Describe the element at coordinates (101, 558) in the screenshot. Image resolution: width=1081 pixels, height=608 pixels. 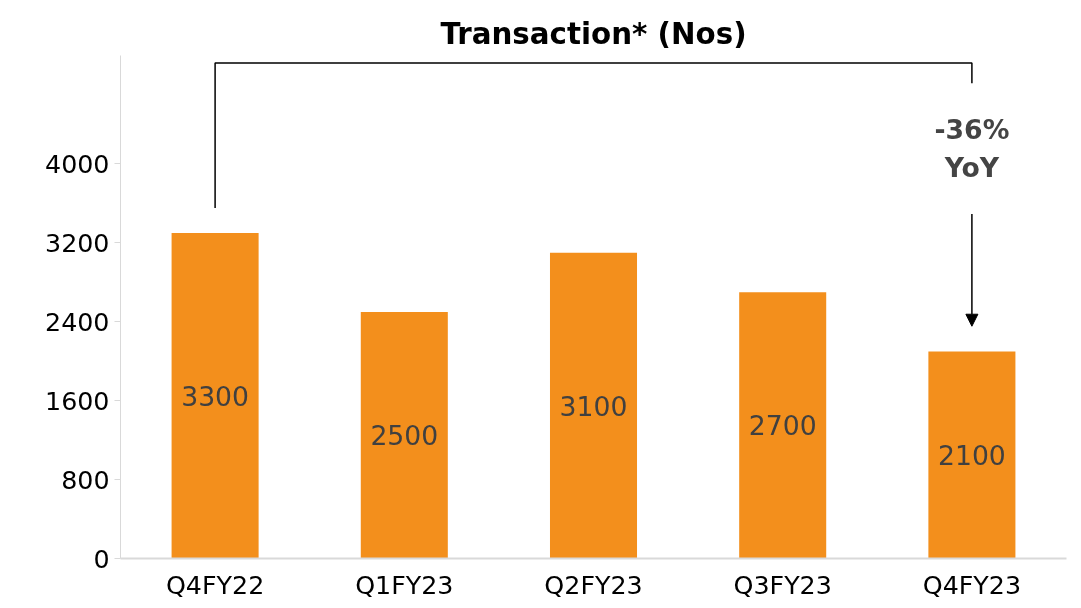
I see `y-tick-label: 0` at that location.